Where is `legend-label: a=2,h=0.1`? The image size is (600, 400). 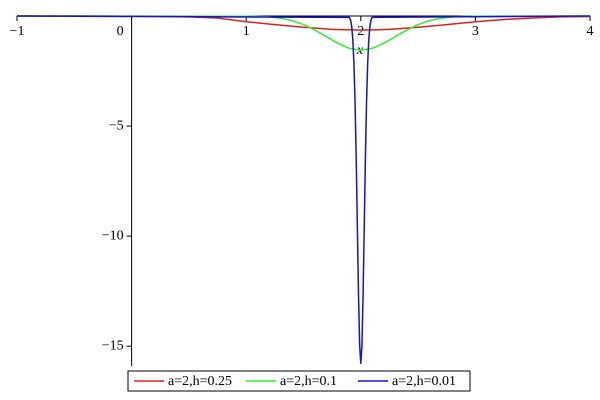
legend-label: a=2,h=0.1 is located at coordinates (308, 381).